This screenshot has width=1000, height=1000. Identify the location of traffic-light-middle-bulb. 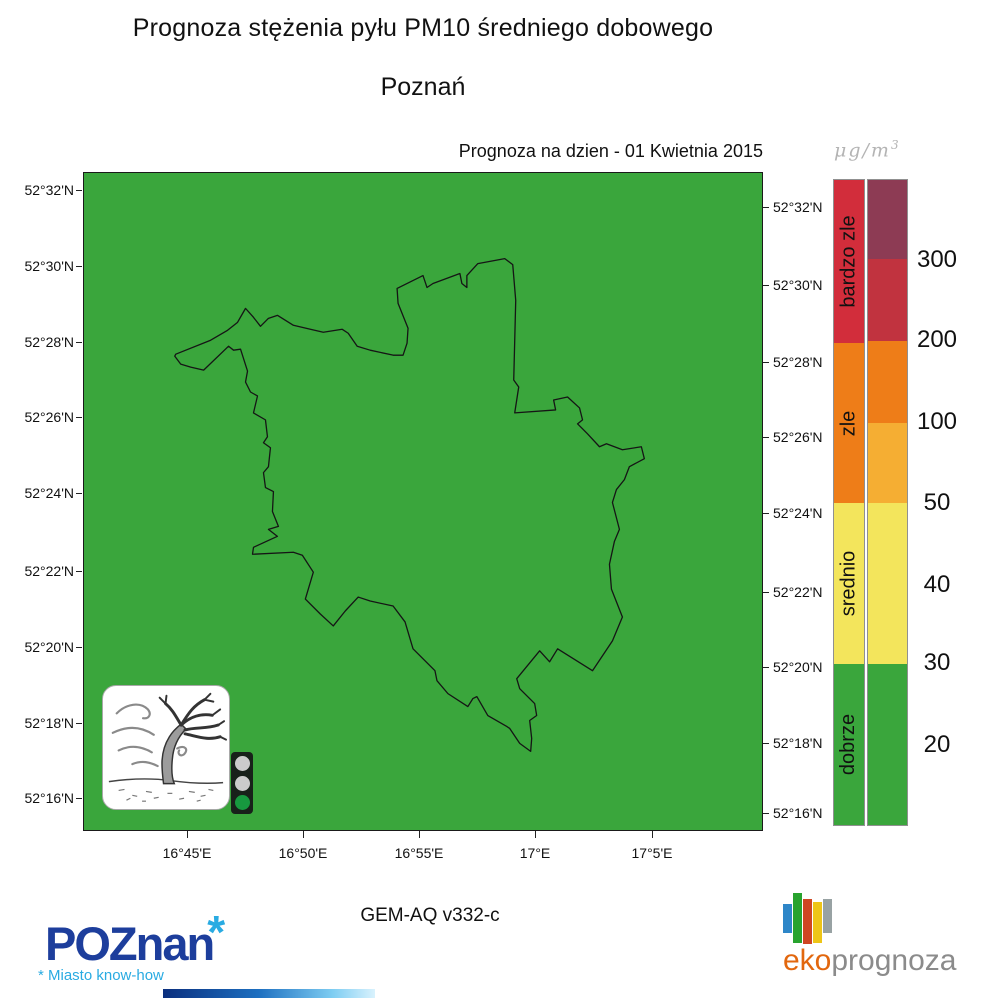
(242, 783).